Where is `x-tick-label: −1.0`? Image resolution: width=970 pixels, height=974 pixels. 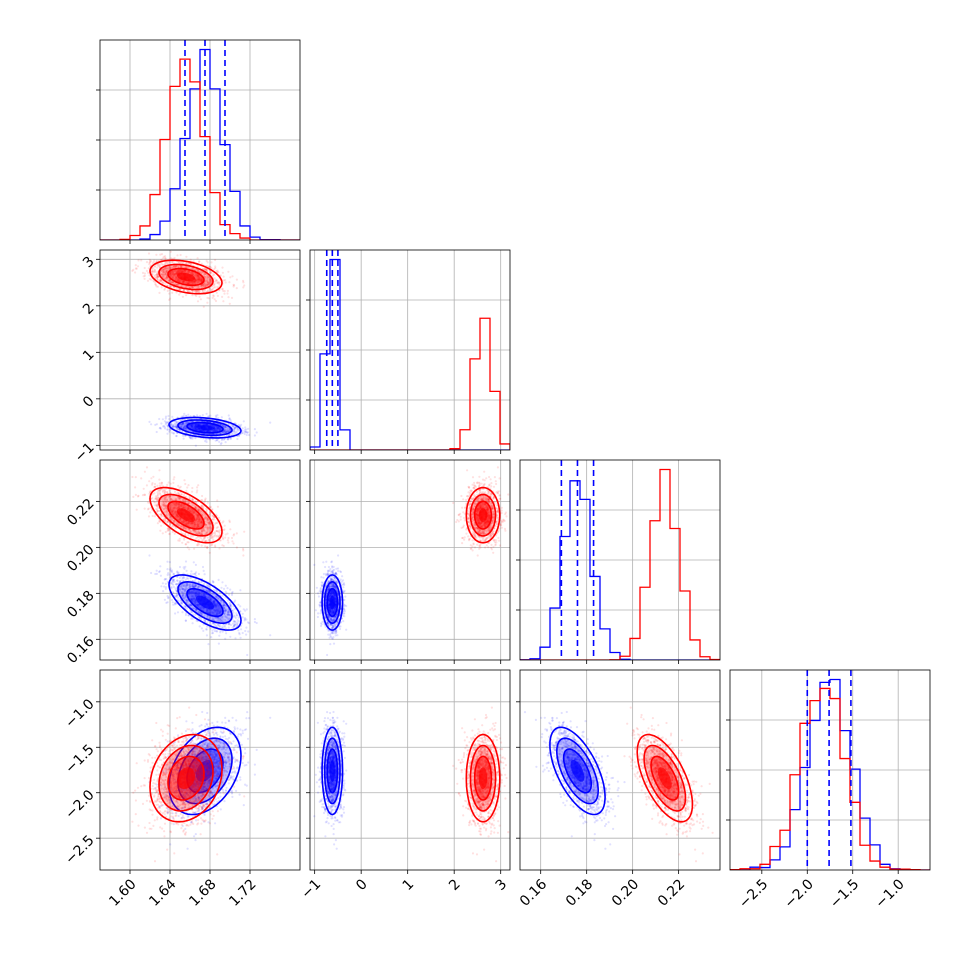
x-tick-label: −1.0 is located at coordinates (889, 893).